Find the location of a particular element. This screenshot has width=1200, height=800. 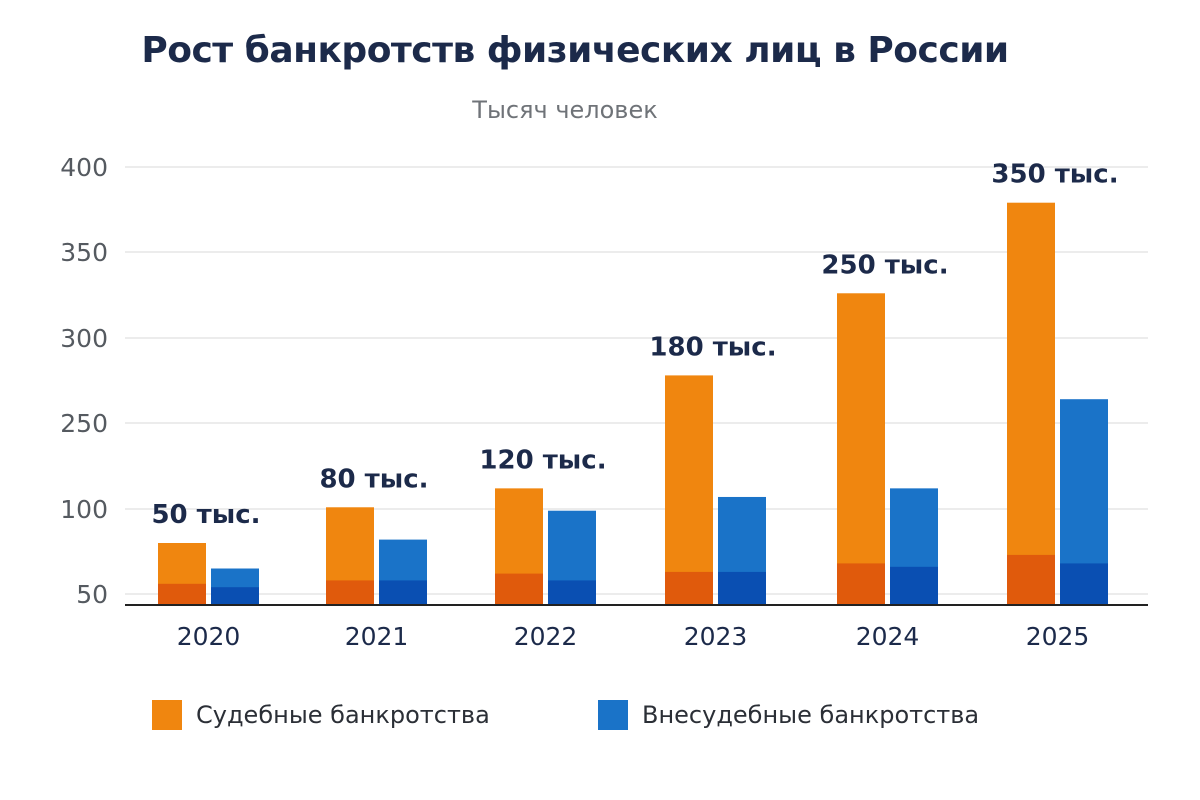

y-tick-label: 300 is located at coordinates (84, 338).